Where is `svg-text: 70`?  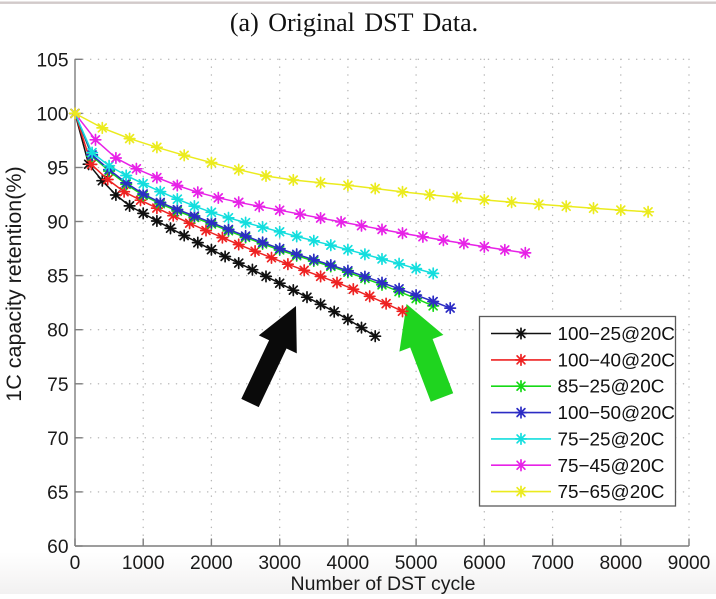
svg-text: 70 is located at coordinates (57, 439).